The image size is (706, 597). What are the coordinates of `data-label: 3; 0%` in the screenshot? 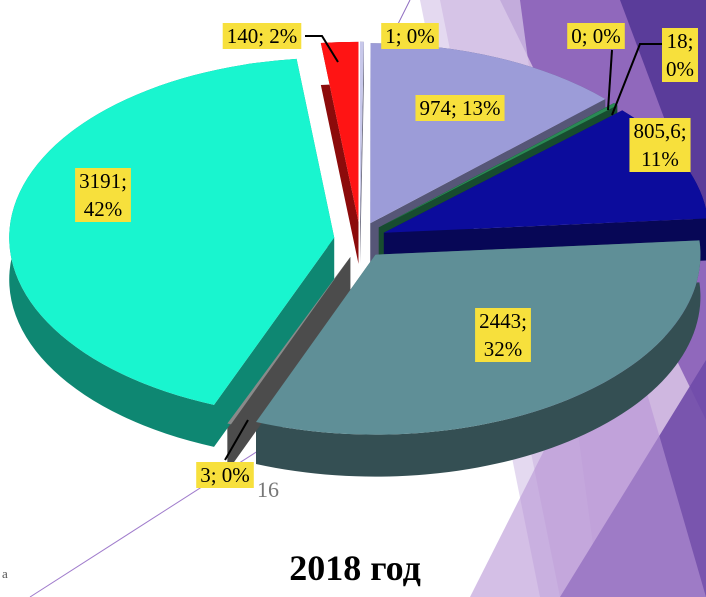 It's located at (225, 475).